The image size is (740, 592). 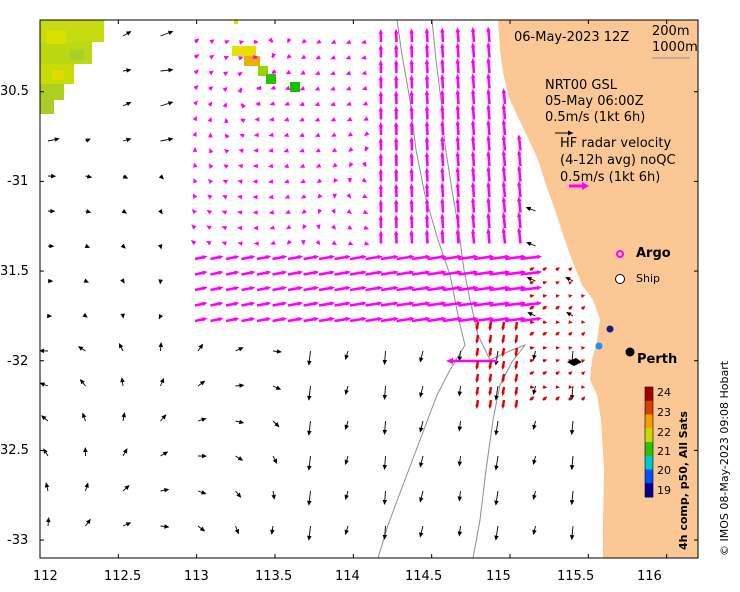 I want to click on x-tick-label: 113, so click(x=196, y=576).